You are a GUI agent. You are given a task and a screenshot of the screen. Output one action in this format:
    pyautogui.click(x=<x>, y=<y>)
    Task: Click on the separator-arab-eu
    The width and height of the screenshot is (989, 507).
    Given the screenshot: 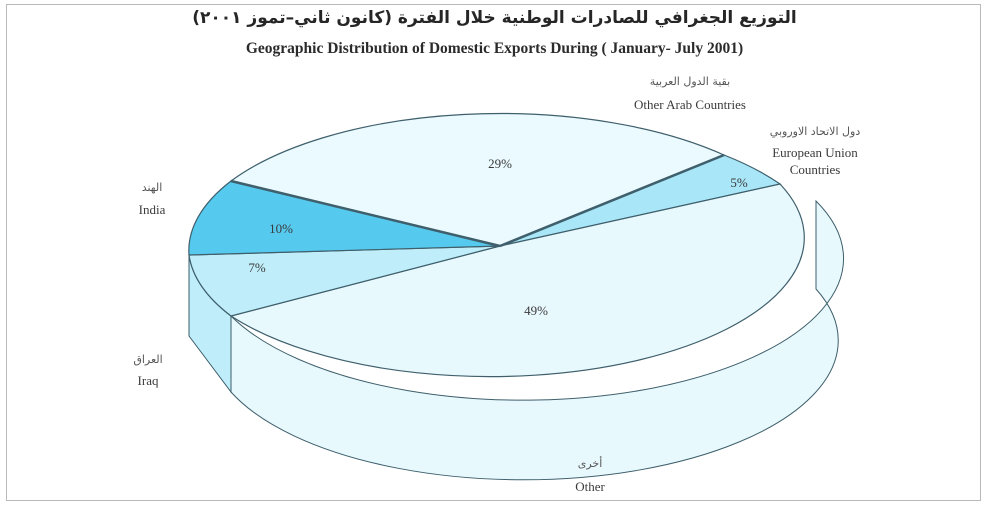 What is the action you would take?
    pyautogui.click(x=612, y=200)
    